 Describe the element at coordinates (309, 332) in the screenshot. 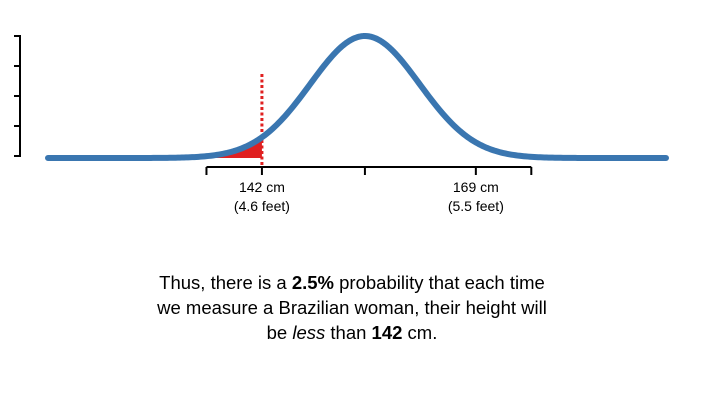

I see `emphasis-less: less` at that location.